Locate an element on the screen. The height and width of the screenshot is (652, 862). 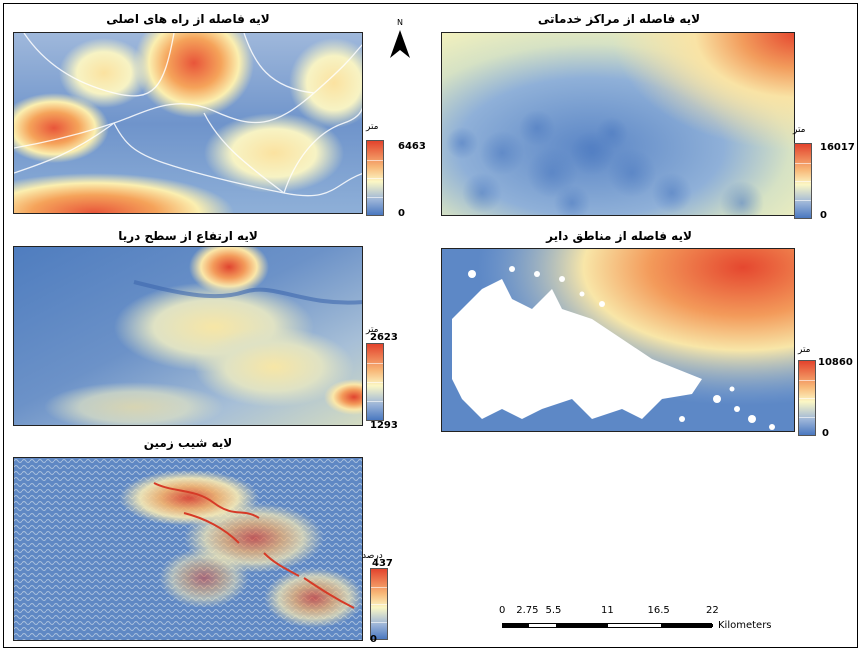
panel-title-service: لایه فاصله از مراکز خدماتی is located at coordinates (619, 19).